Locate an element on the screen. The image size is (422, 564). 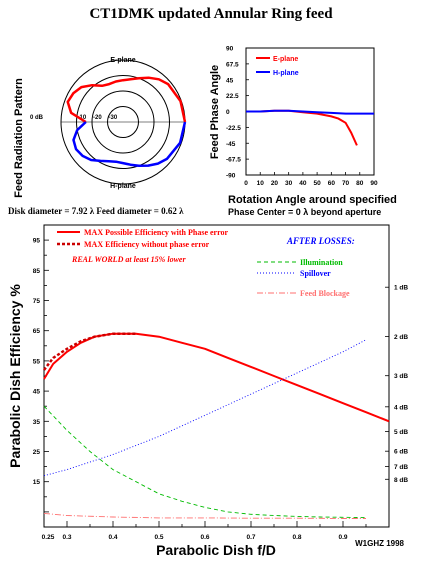
legend-max-phase: MAX Possible Efficiency with Phase error is located at coordinates (156, 232).